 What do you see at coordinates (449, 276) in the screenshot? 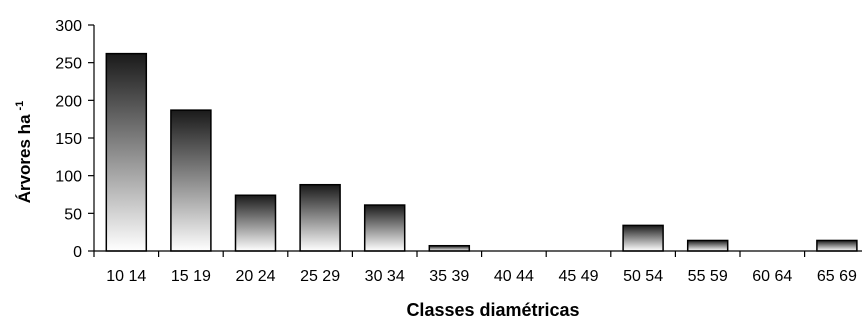
I see `x-tick-label: 35 39` at bounding box center [449, 276].